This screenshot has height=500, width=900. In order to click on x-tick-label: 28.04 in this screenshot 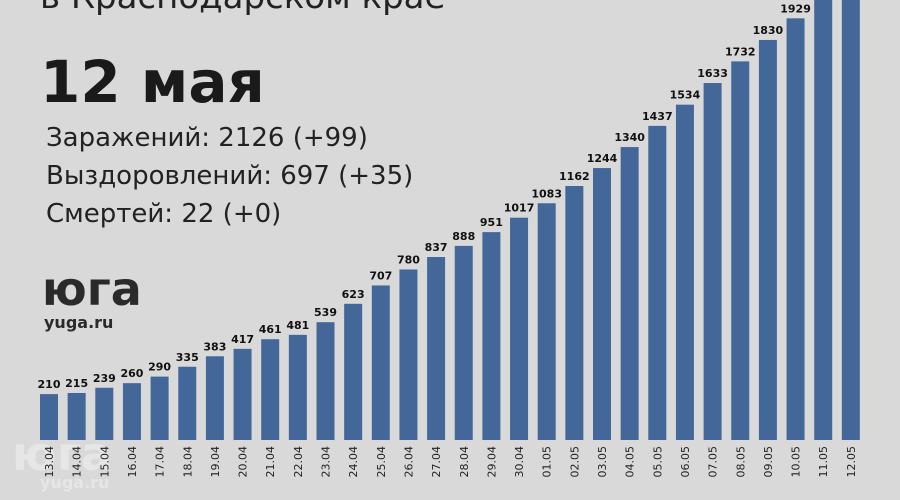, I will do `click(464, 462)`.